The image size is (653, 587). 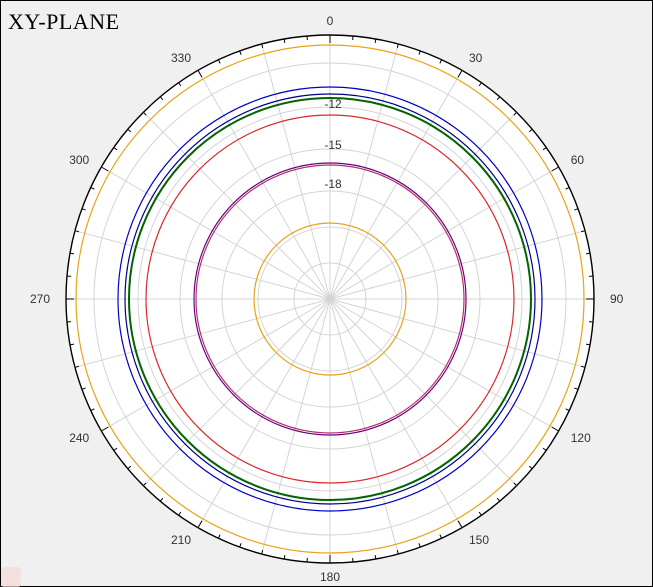 I want to click on angle-label-60: 60, so click(x=578, y=160).